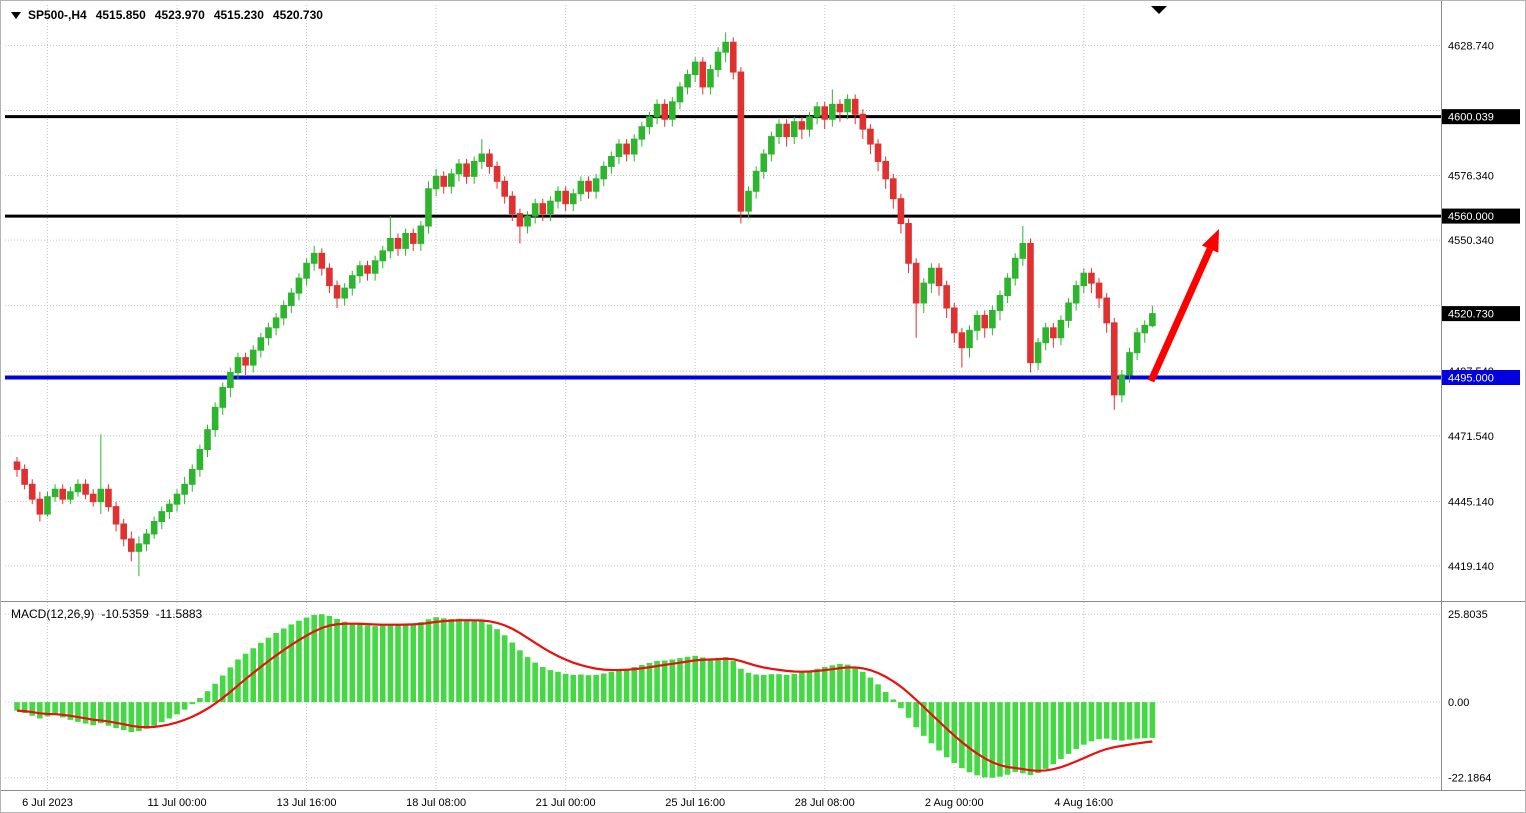 This screenshot has width=1526, height=813. What do you see at coordinates (125, 614) in the screenshot?
I see `macd-main-value: -10.5359` at bounding box center [125, 614].